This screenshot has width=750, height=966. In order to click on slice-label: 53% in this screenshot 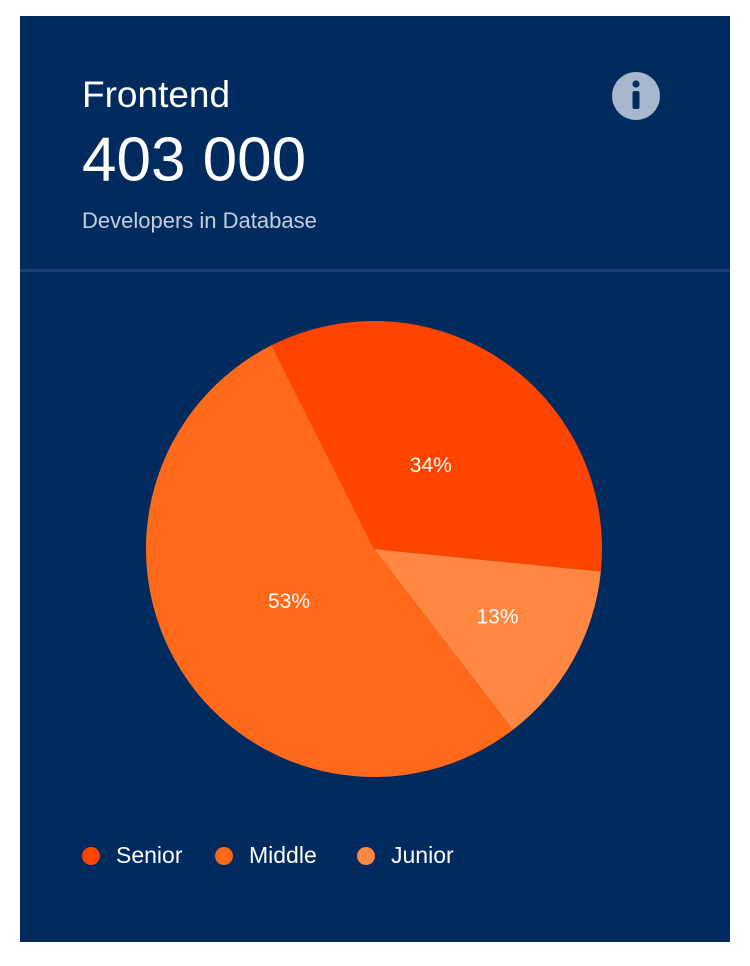, I will do `click(289, 601)`.